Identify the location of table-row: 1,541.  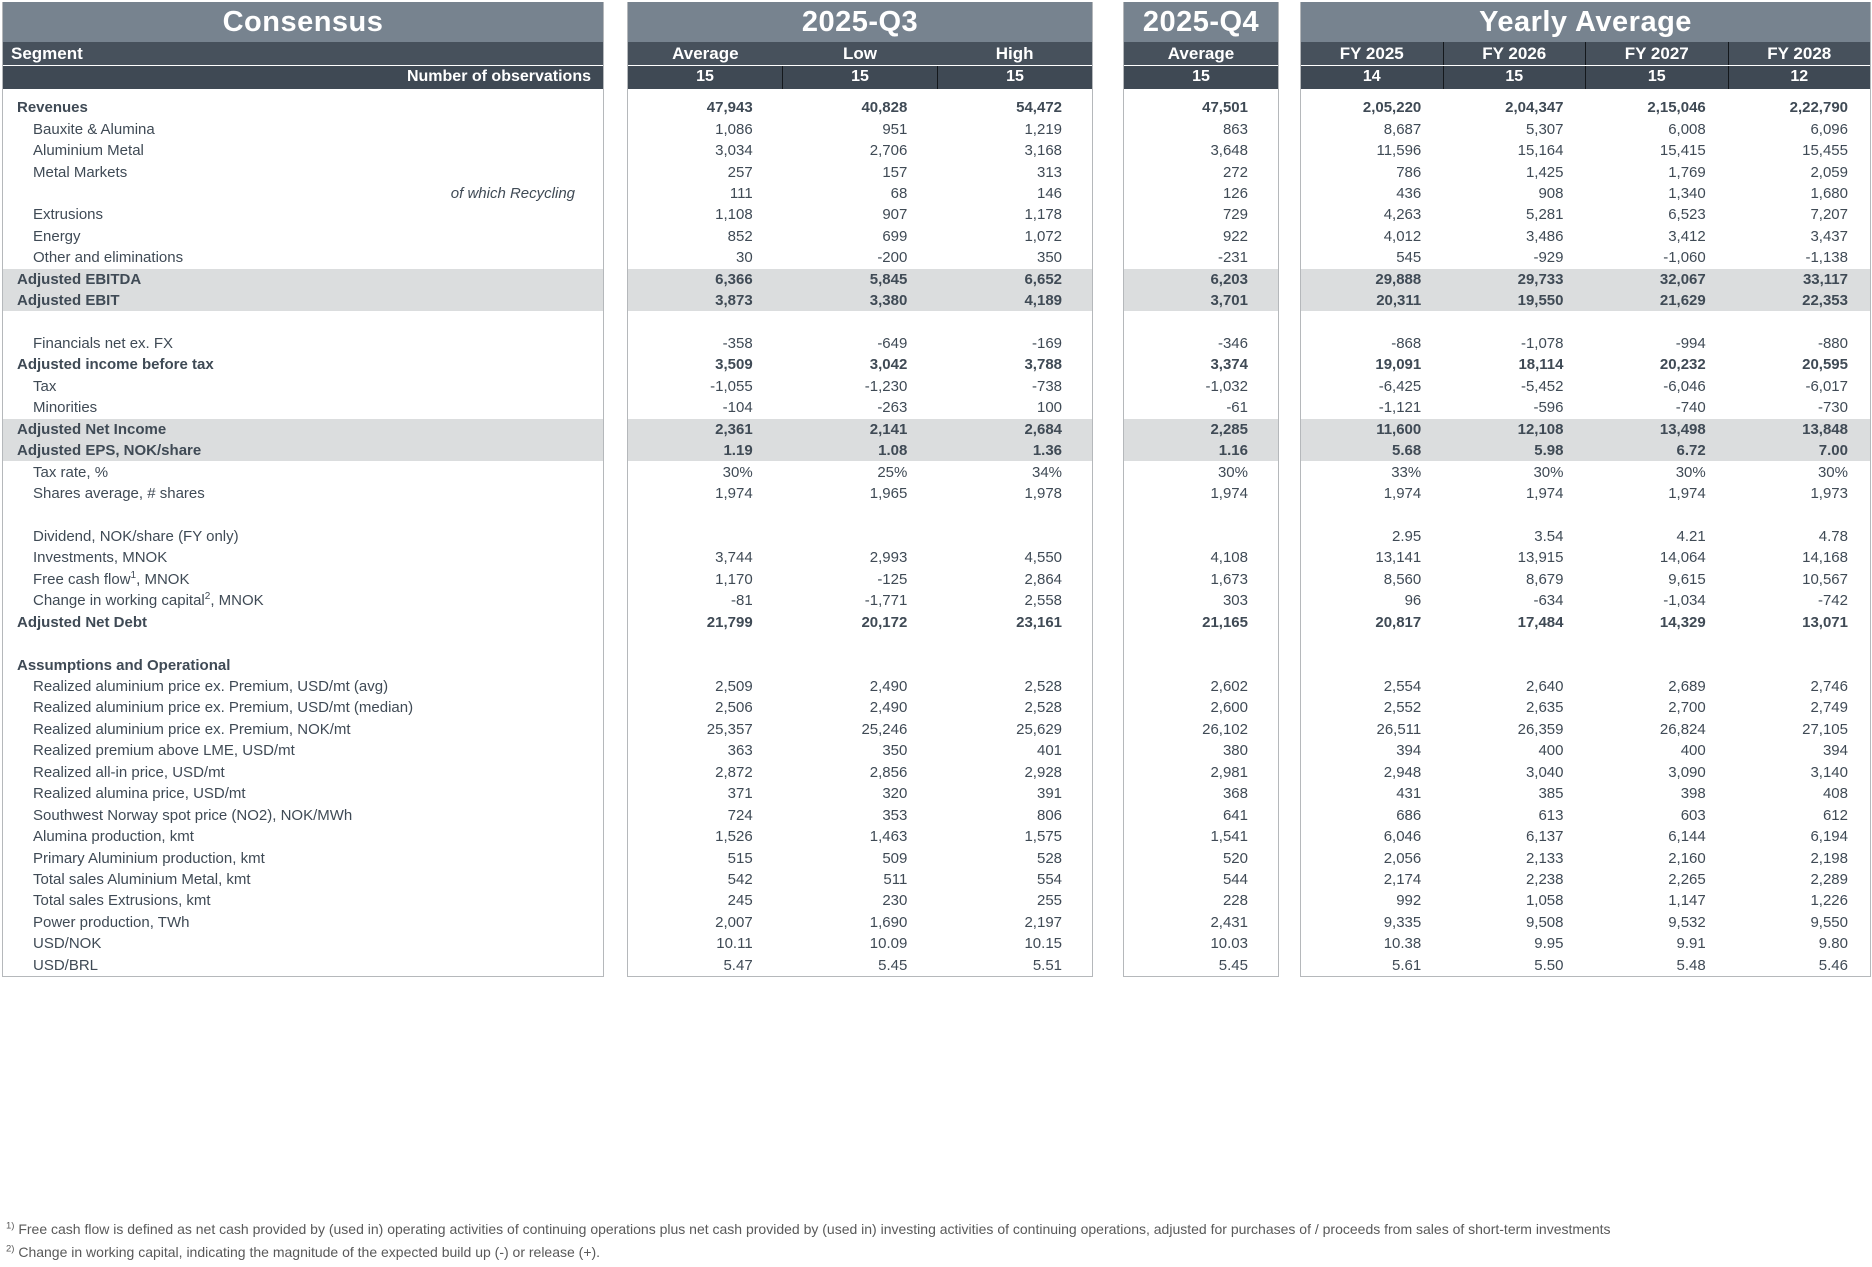
(1201, 836).